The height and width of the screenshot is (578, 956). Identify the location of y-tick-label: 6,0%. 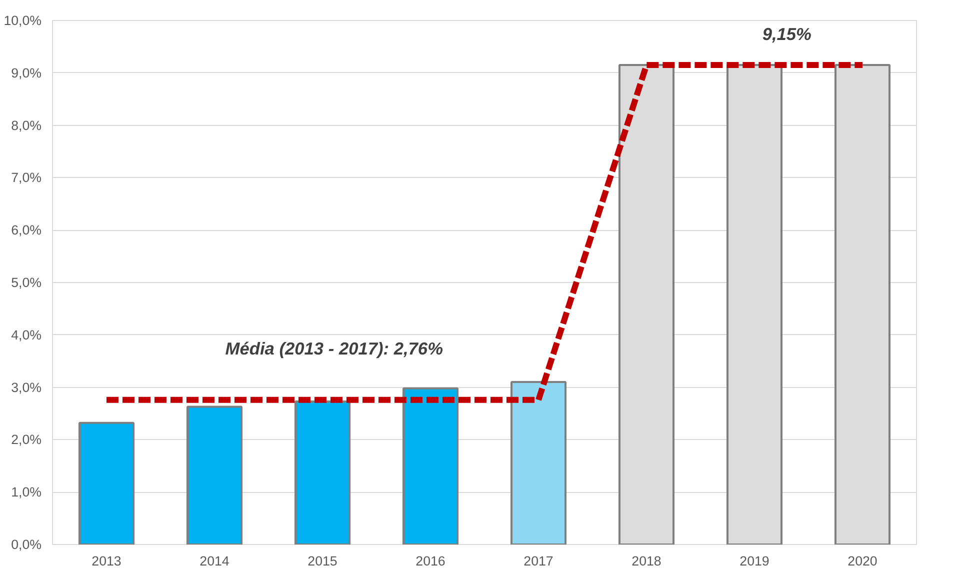
(26, 230).